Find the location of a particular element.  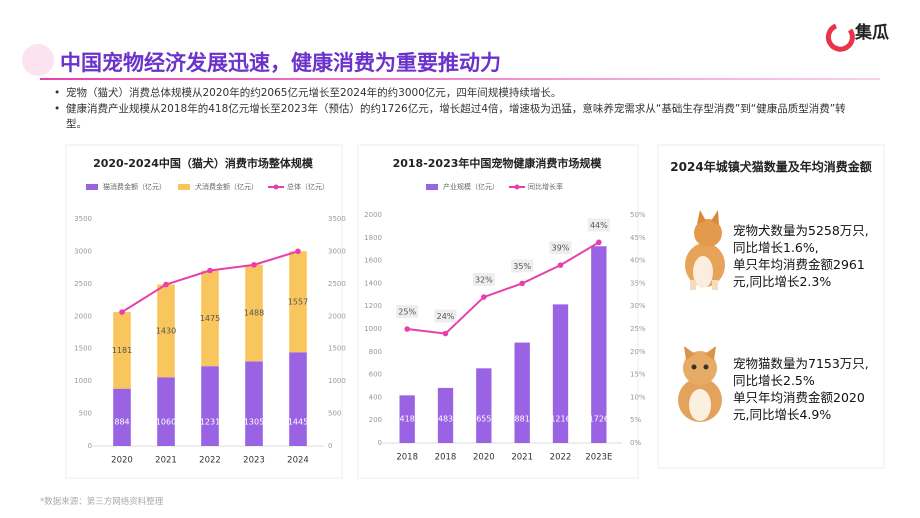

y-tick-label: 200 is located at coordinates (375, 420).